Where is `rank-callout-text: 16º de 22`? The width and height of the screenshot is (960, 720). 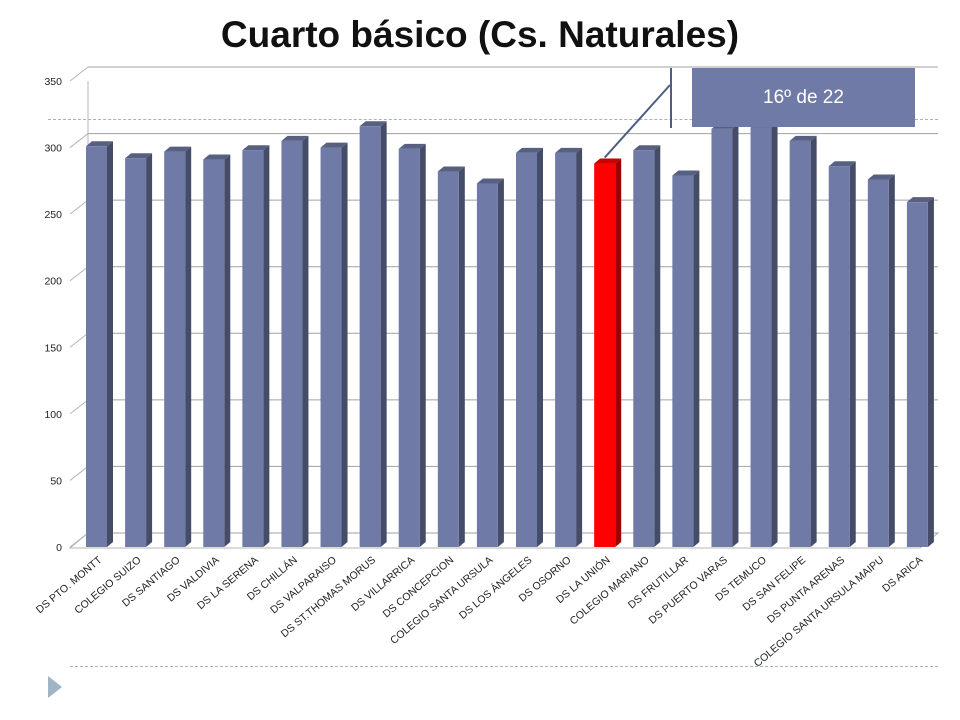 rank-callout-text: 16º de 22 is located at coordinates (803, 97).